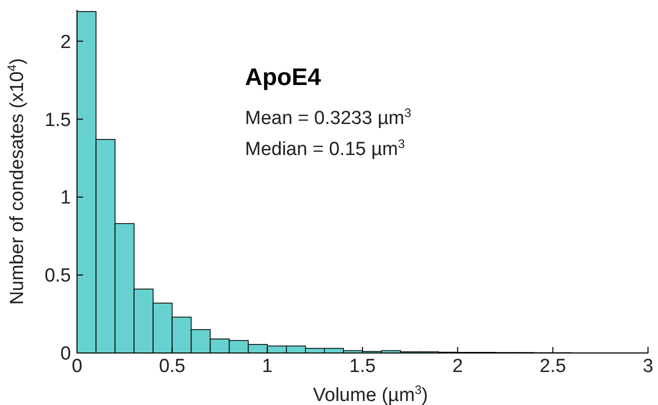 Image resolution: width=658 pixels, height=405 pixels. Describe the element at coordinates (65, 42) in the screenshot. I see `y-tick-label: 2` at that location.